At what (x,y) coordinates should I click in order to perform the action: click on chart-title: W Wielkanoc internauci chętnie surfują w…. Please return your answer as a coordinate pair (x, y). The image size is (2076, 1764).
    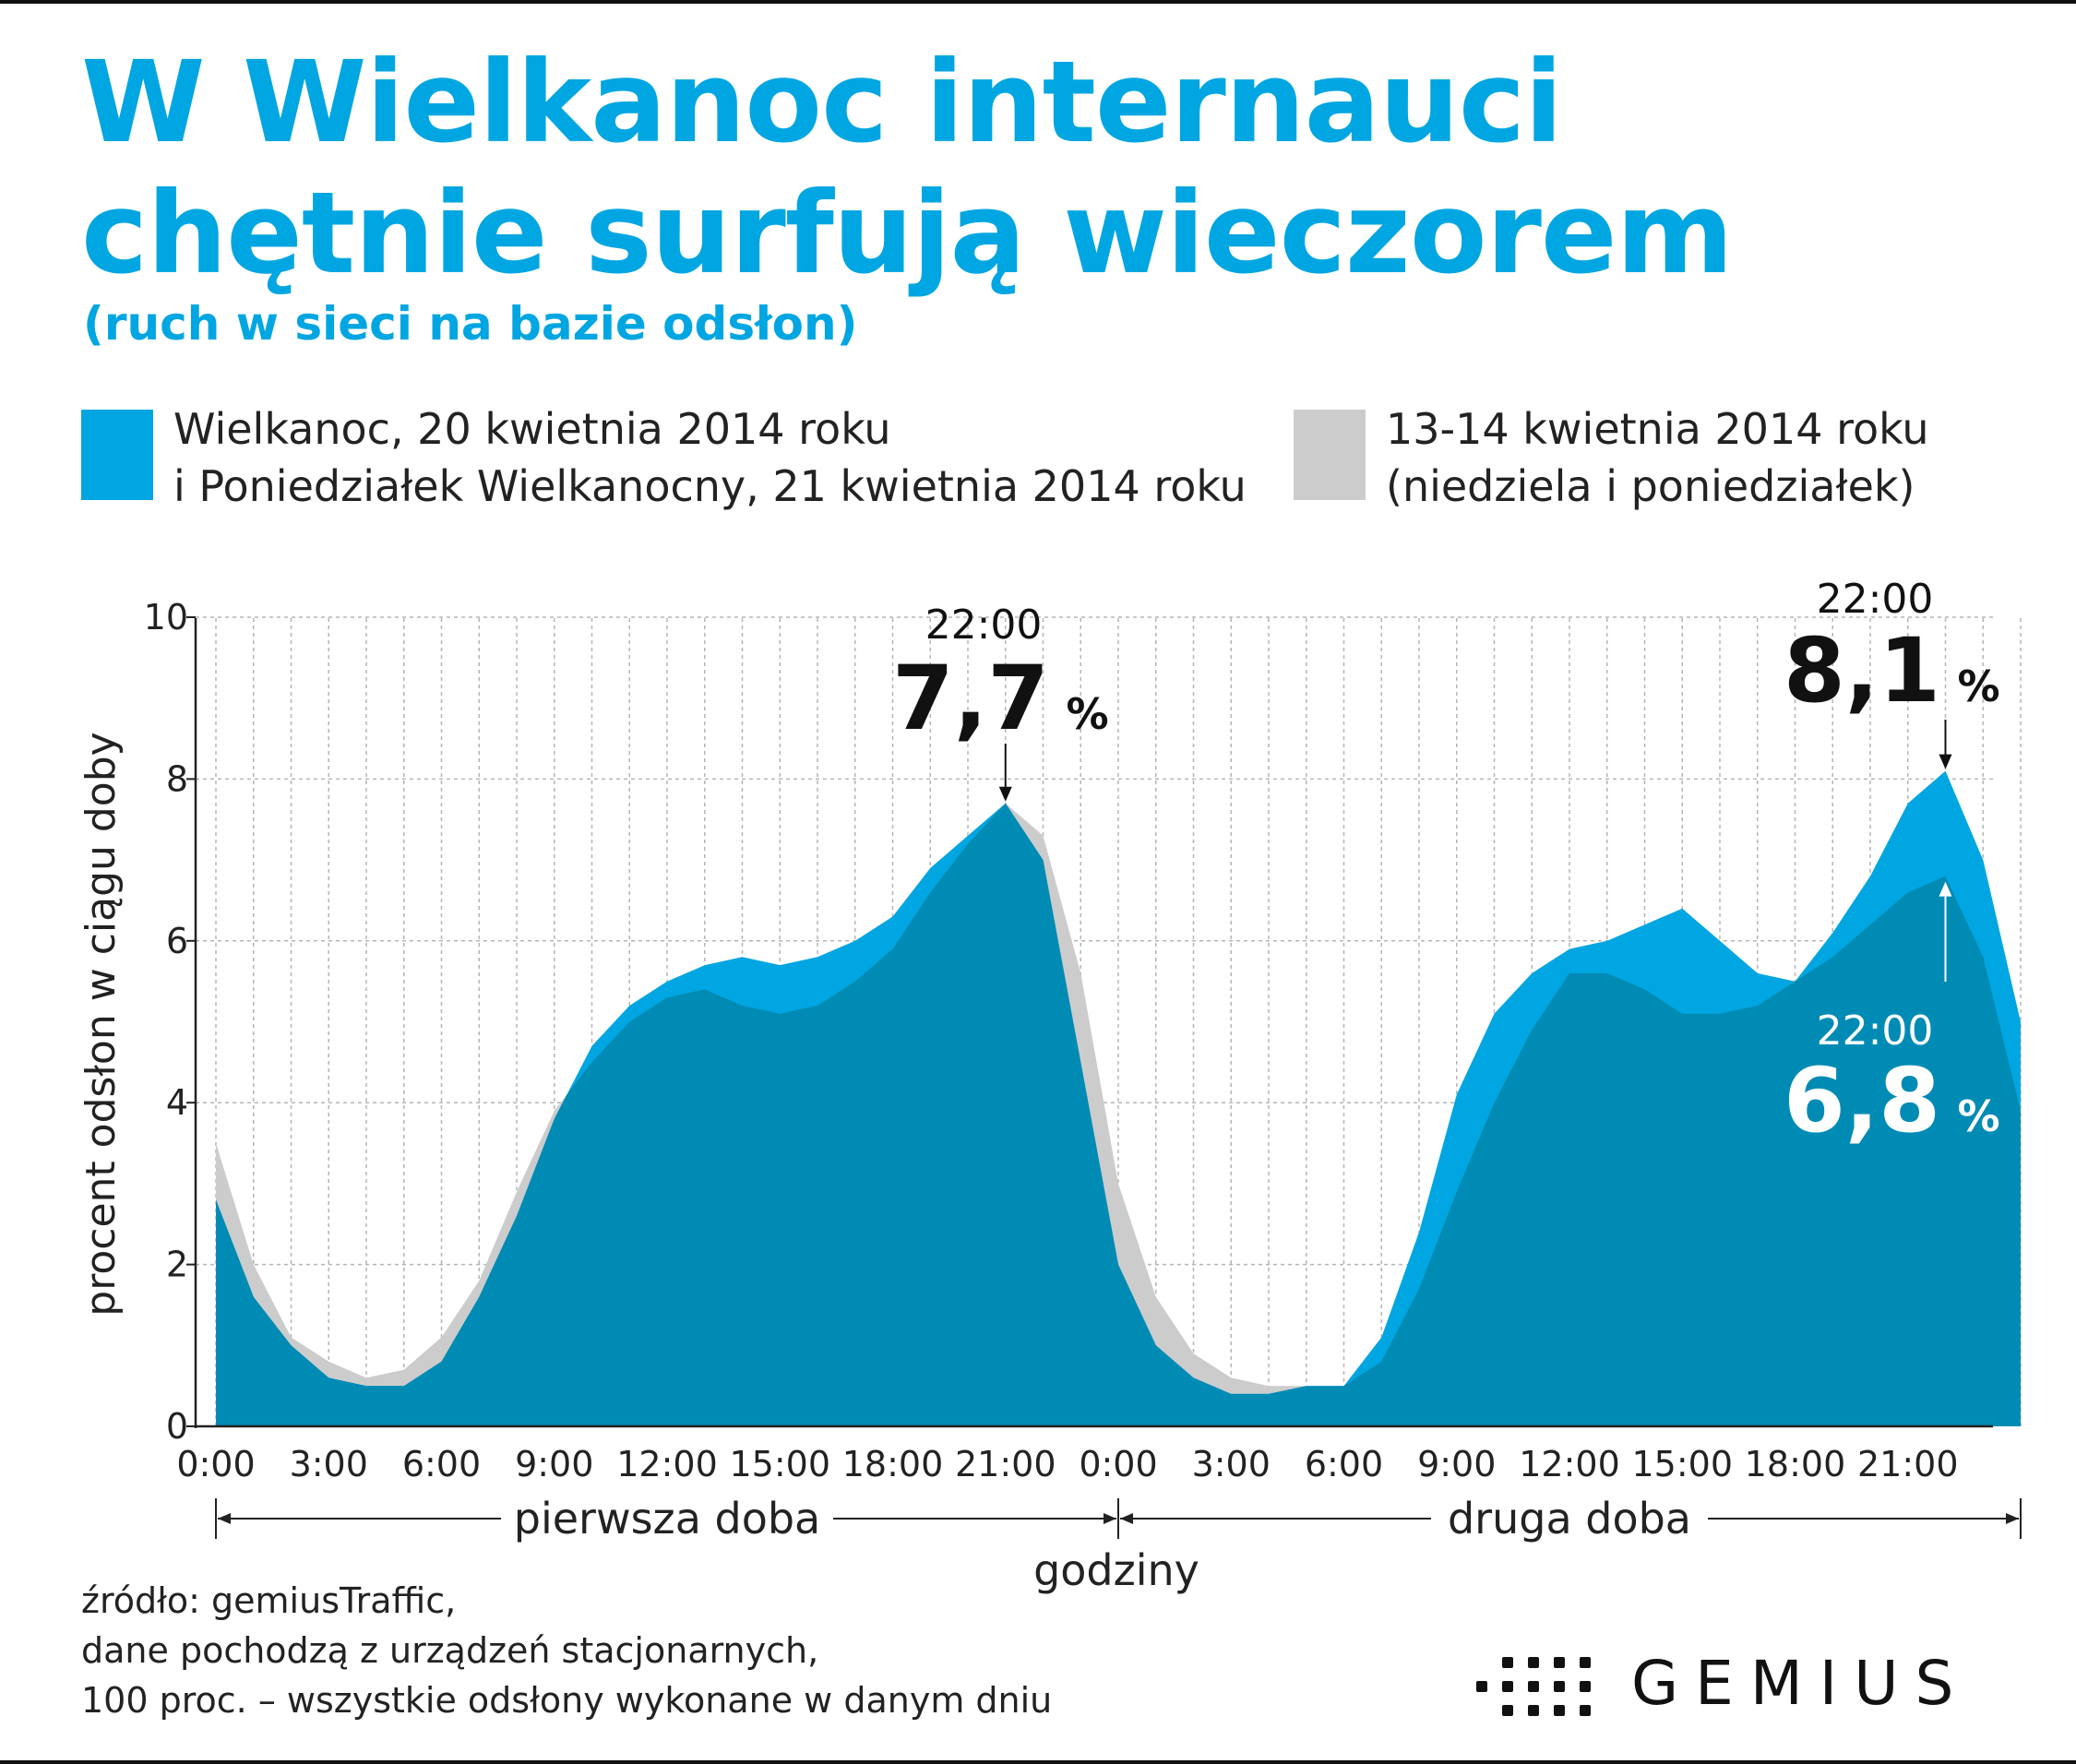
    Looking at the image, I should click on (907, 168).